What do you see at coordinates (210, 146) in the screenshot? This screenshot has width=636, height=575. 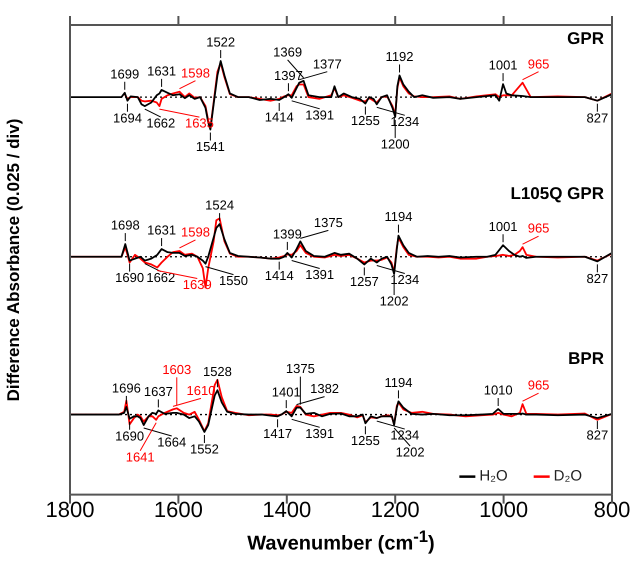 I see `annotation: 1541` at bounding box center [210, 146].